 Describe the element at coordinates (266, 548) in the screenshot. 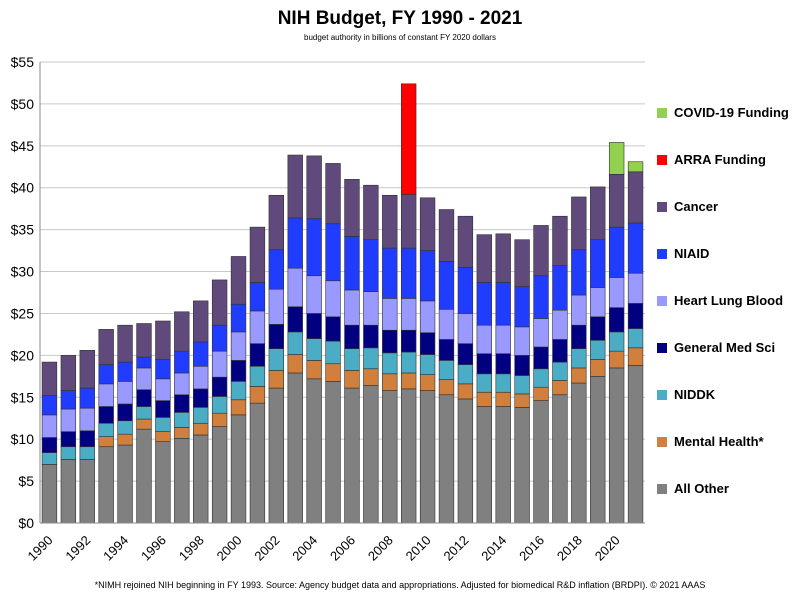

I see `x-tick-label: 2002` at that location.